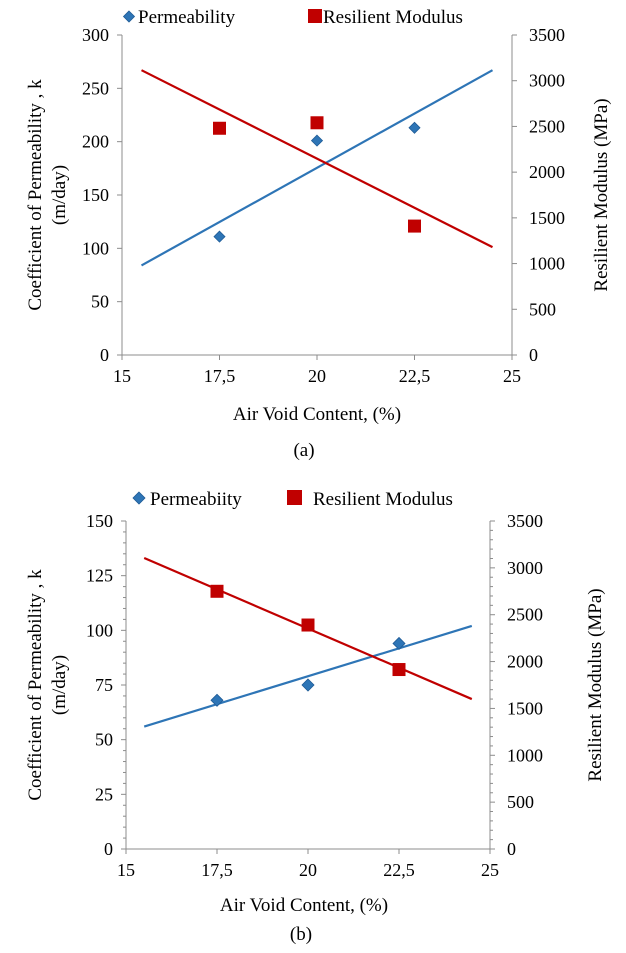 The width and height of the screenshot is (626, 953). What do you see at coordinates (547, 81) in the screenshot?
I see `y2-tick-label-a: 3000` at bounding box center [547, 81].